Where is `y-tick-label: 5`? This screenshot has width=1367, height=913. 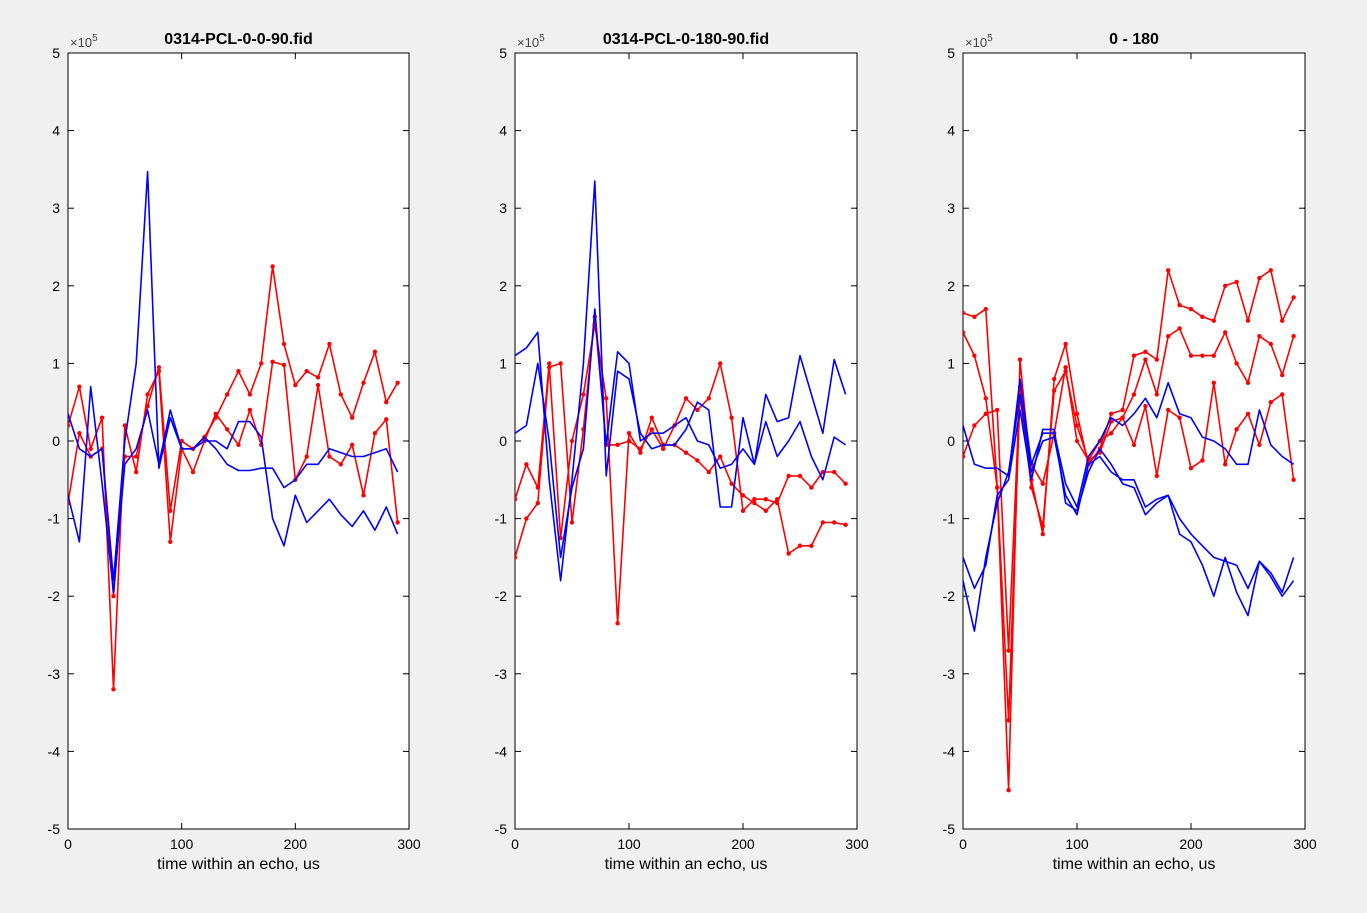
y-tick-label: 5 is located at coordinates (56, 53).